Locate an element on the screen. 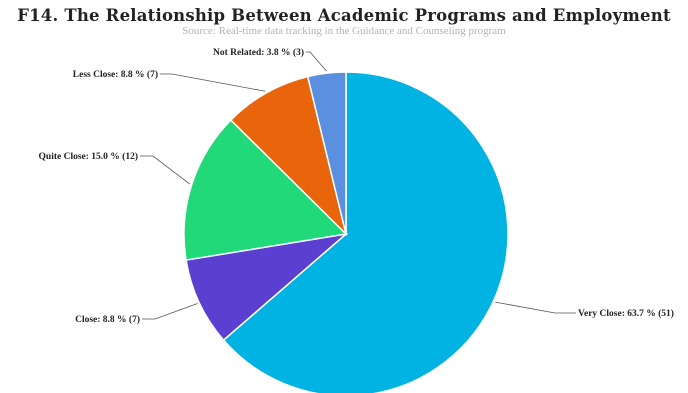 This screenshot has height=393, width=688. slice-label-not-related: Not Related: 3.8 % (3) is located at coordinates (258, 52).